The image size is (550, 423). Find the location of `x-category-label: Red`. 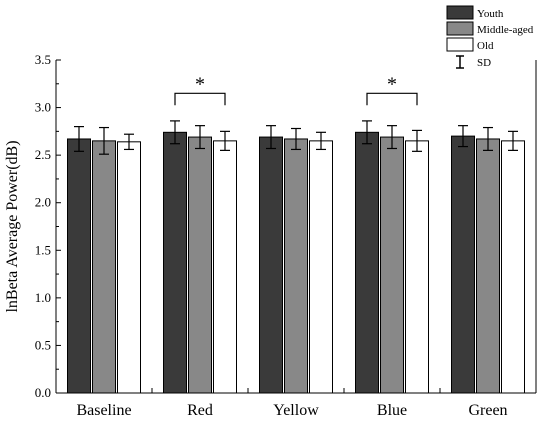

x-category-label: Red is located at coordinates (200, 410).